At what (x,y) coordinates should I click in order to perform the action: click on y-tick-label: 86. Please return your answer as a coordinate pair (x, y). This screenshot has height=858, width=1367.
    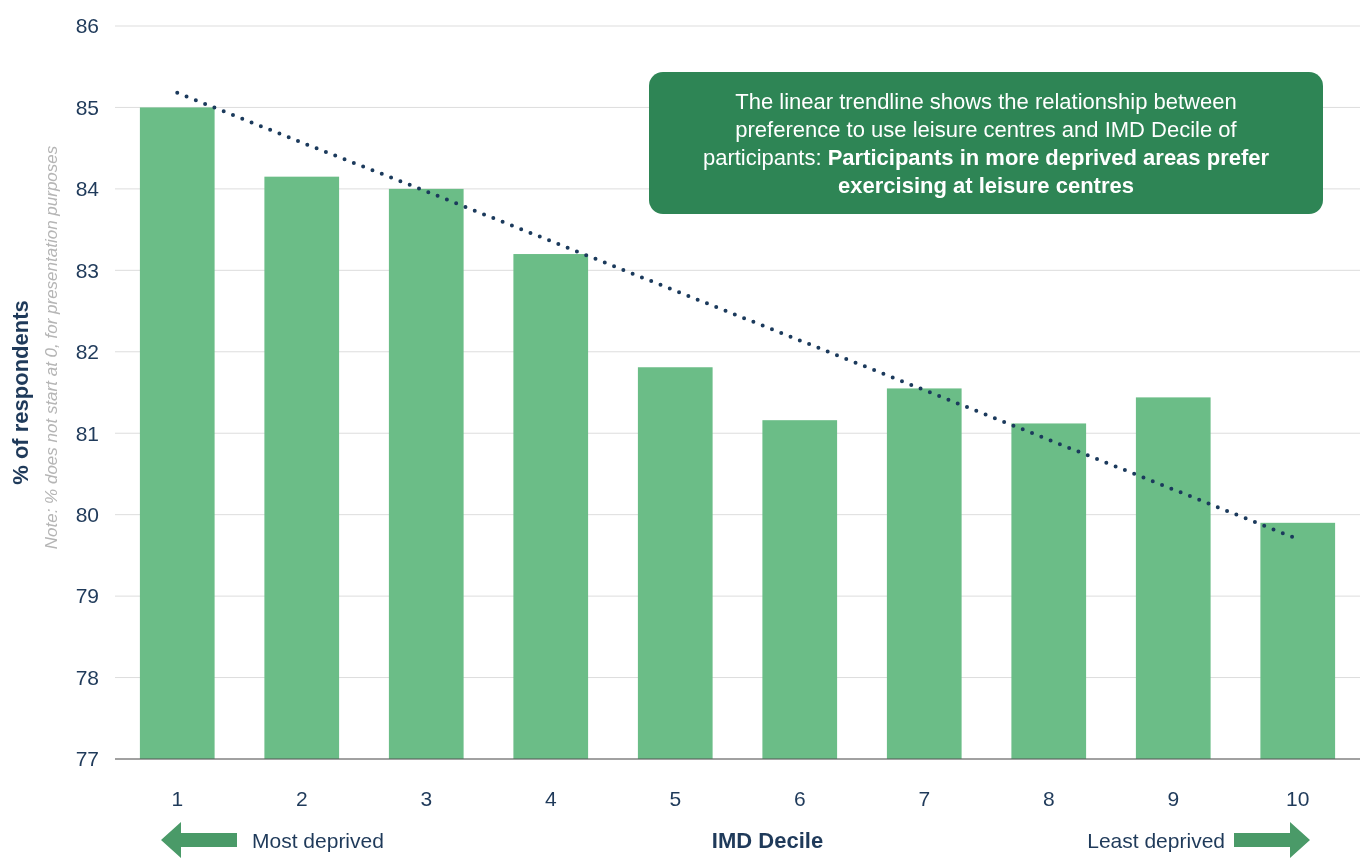
    Looking at the image, I should click on (87, 26).